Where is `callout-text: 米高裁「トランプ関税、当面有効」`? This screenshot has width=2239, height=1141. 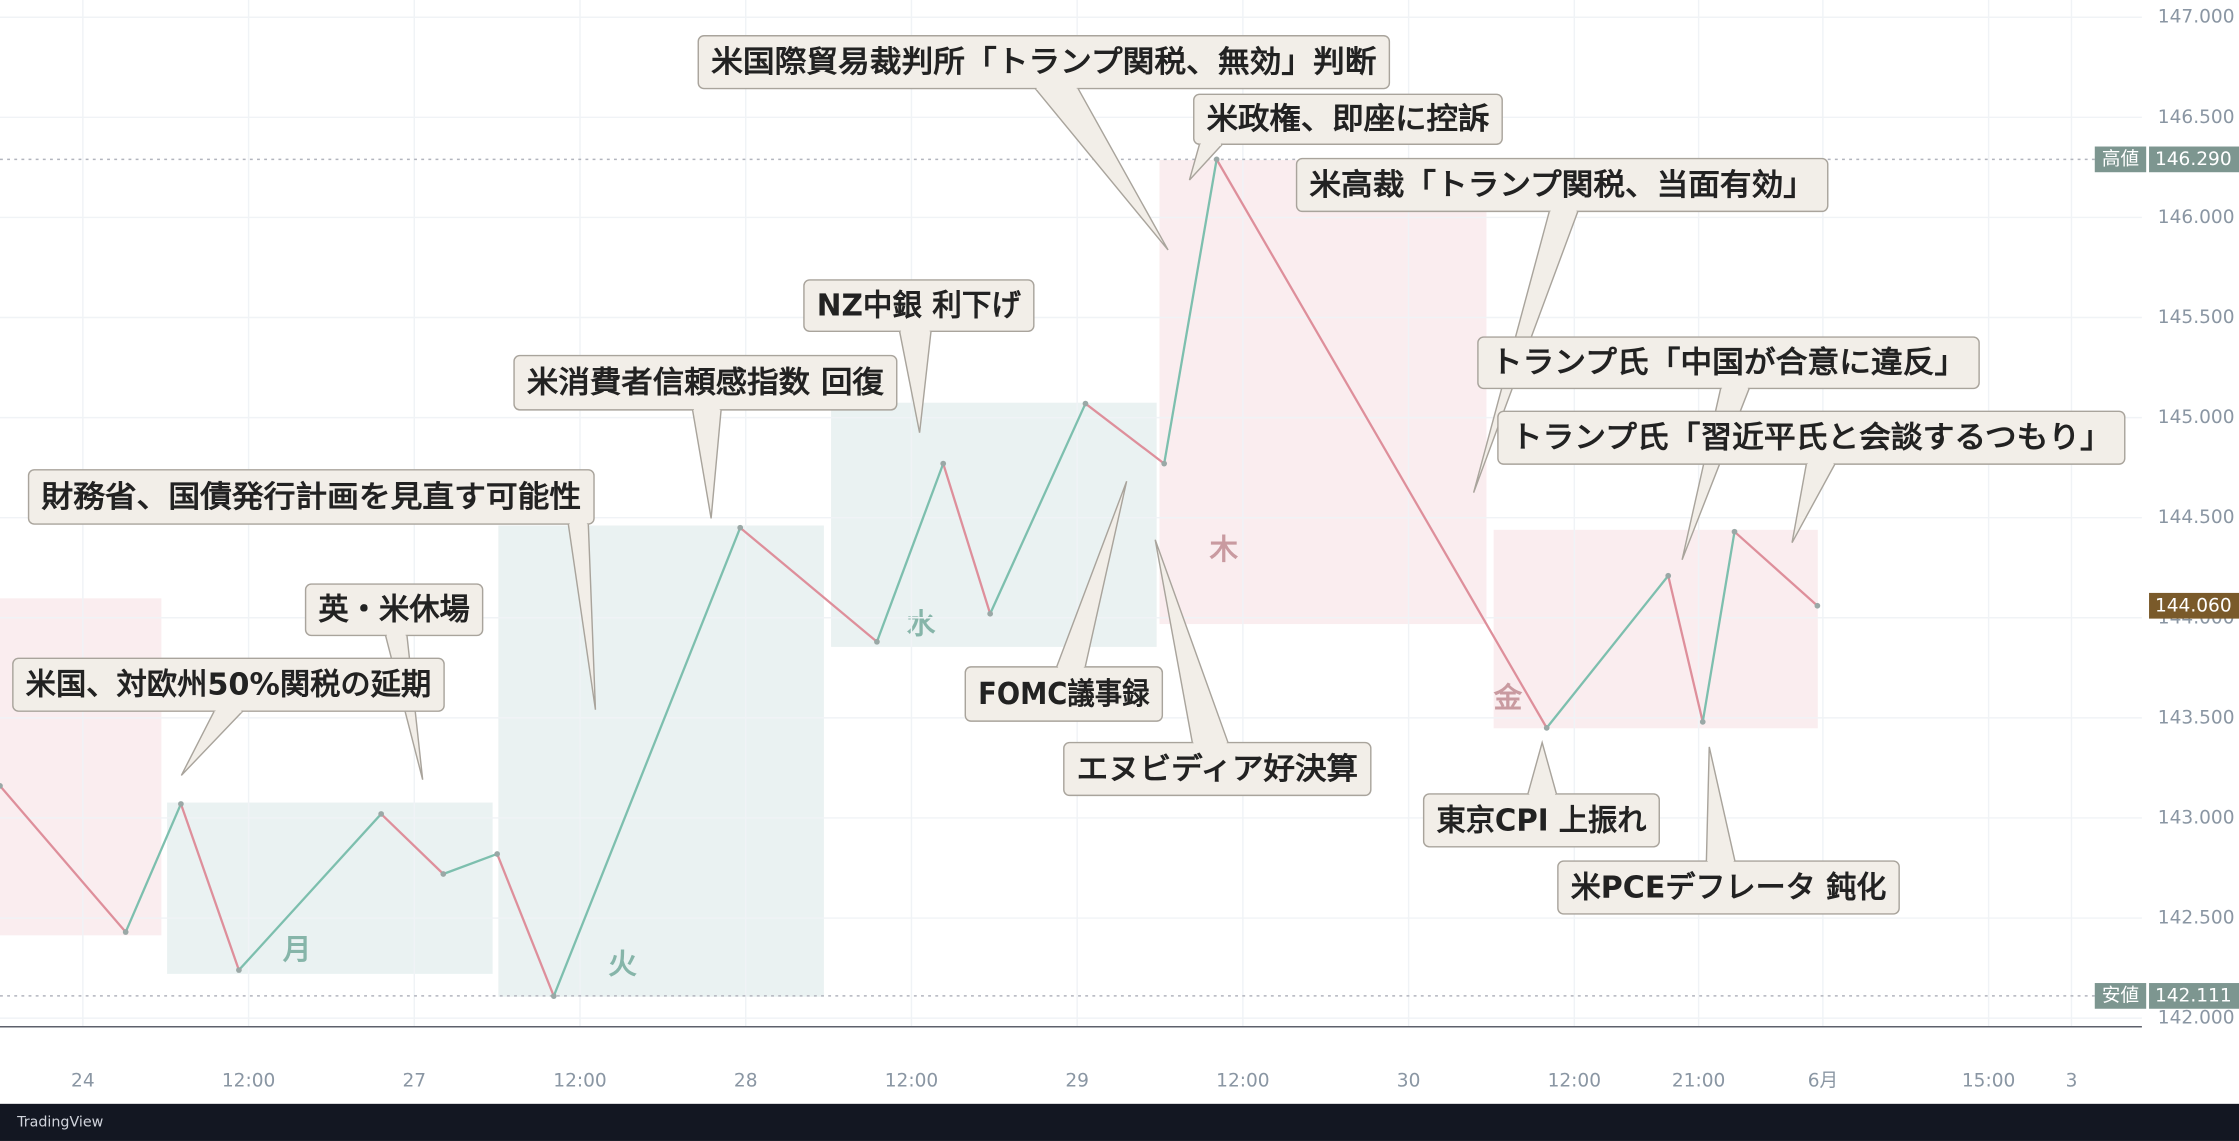 callout-text: 米高裁「トランプ関税、当面有効」 is located at coordinates (1561, 185).